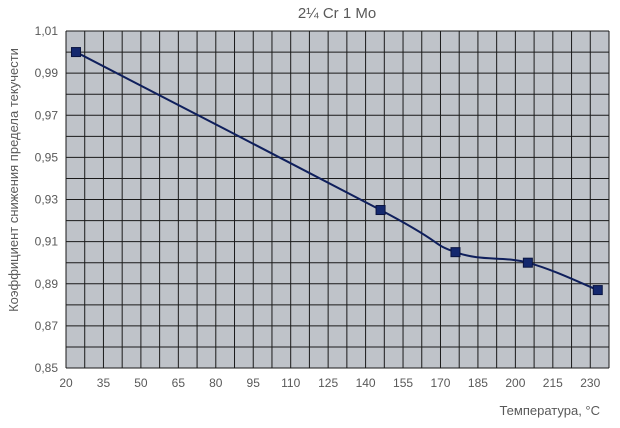 This screenshot has width=620, height=428. Describe the element at coordinates (47, 73) in the screenshot. I see `y-tick-label: 0,99` at that location.